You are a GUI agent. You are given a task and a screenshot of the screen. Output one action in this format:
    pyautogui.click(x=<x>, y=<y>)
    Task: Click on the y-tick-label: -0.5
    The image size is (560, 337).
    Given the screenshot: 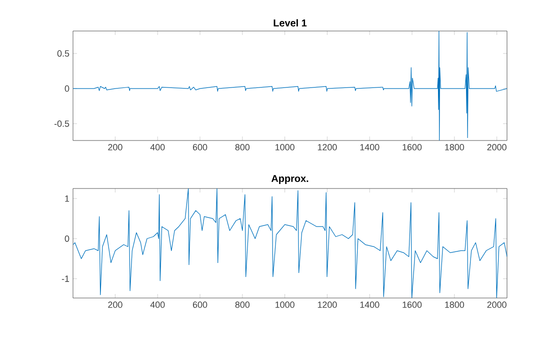 What is the action you would take?
    pyautogui.click(x=62, y=123)
    